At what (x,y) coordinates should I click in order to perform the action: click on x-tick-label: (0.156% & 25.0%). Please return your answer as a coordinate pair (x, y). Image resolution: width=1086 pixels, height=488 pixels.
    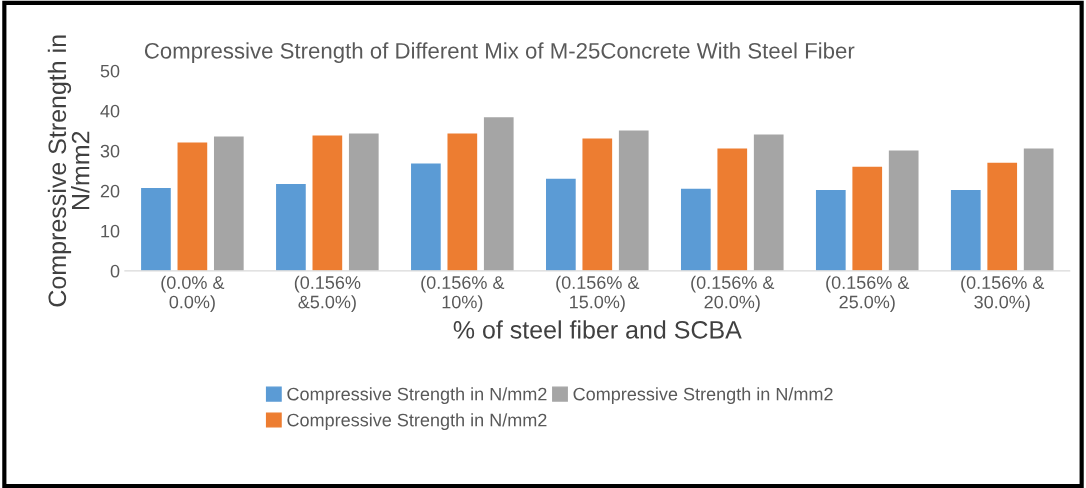
    Looking at the image, I should click on (868, 293).